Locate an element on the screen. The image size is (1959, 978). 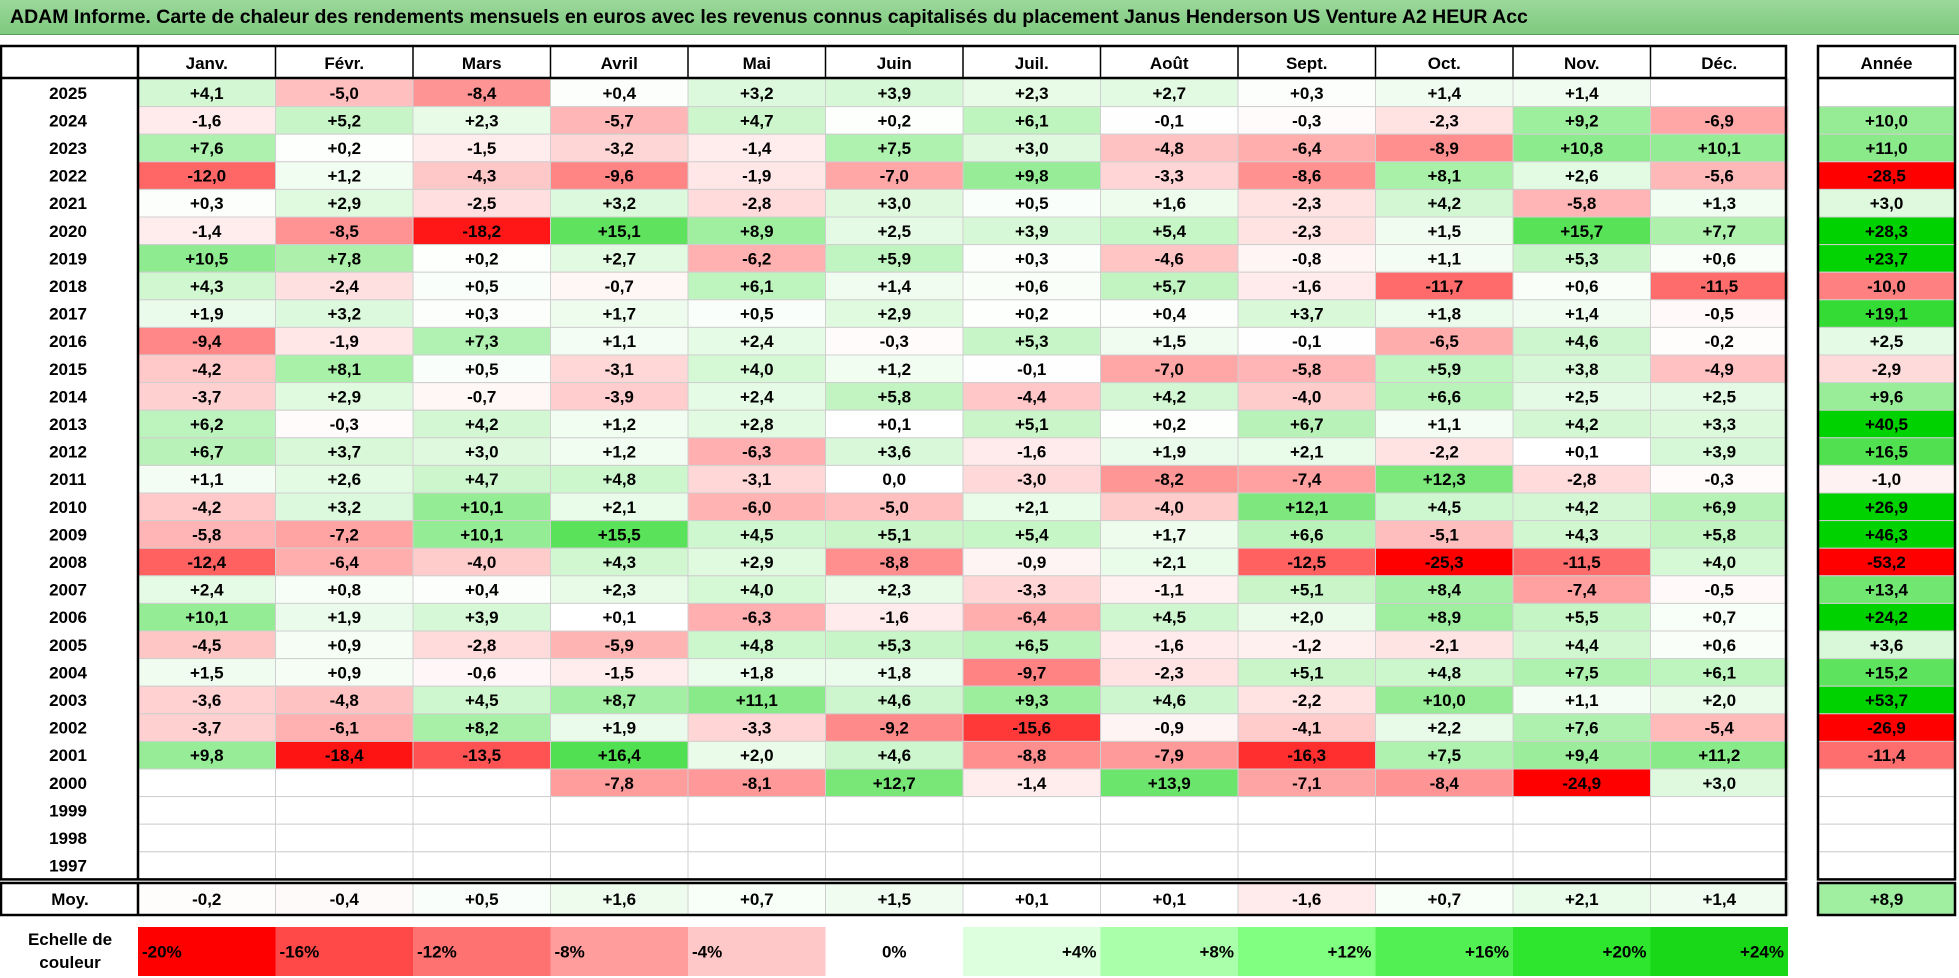
cell-value: -0,3 is located at coordinates (894, 341).